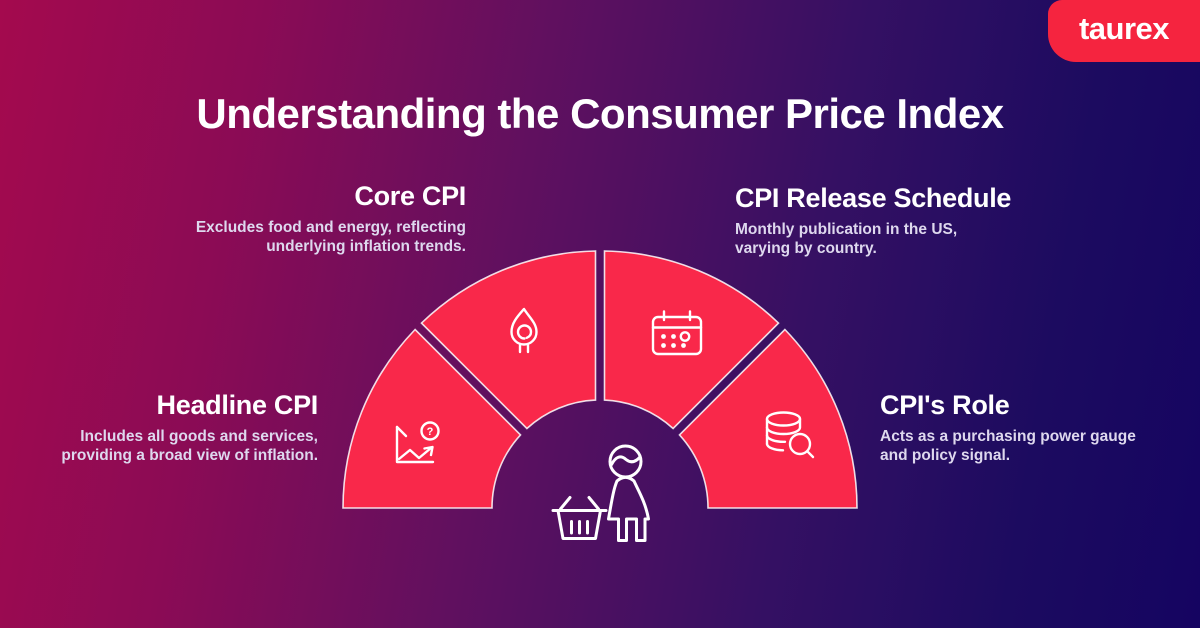  I want to click on segment-core-cpi, so click(508, 340).